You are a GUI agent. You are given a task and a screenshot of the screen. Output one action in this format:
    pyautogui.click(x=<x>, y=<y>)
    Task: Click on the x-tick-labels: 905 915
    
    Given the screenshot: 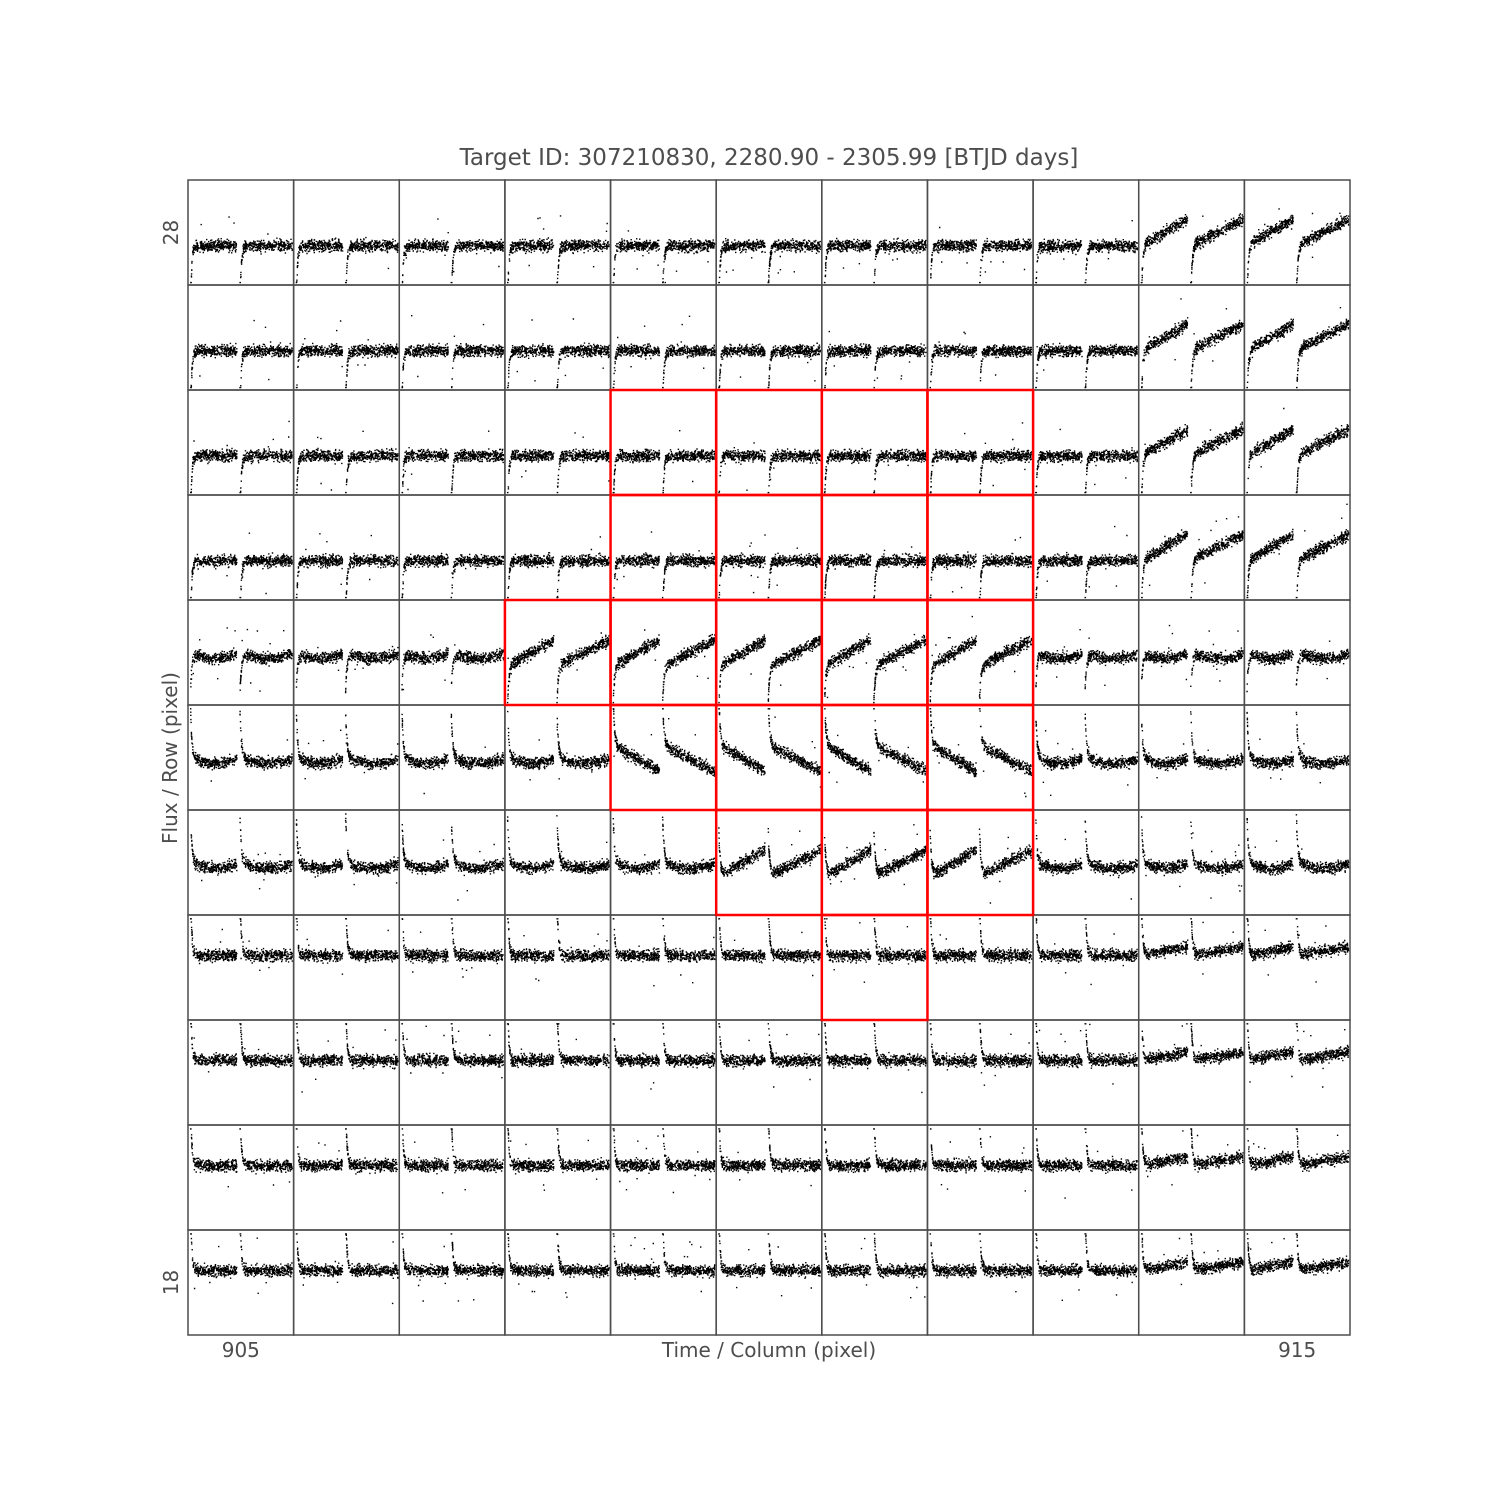 What is the action you would take?
    pyautogui.click(x=769, y=1350)
    